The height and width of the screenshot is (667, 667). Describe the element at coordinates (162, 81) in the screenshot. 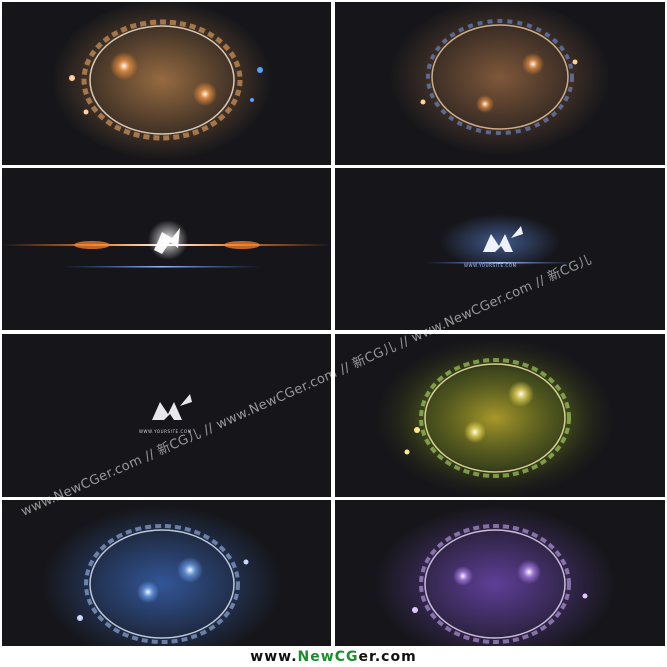

I see `particle-ring-orange` at that location.